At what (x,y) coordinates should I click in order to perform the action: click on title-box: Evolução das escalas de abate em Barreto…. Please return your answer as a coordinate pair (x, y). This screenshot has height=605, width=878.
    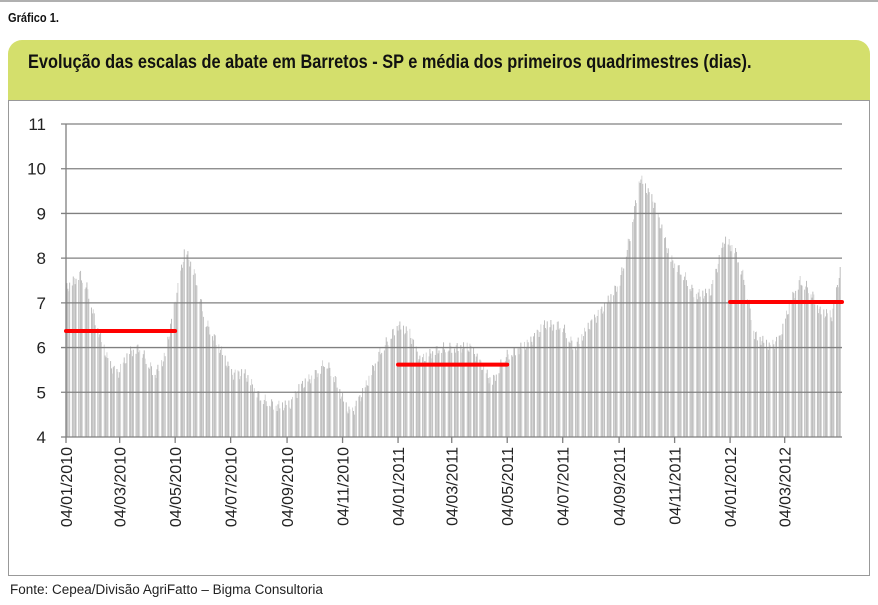
    Looking at the image, I should click on (439, 71).